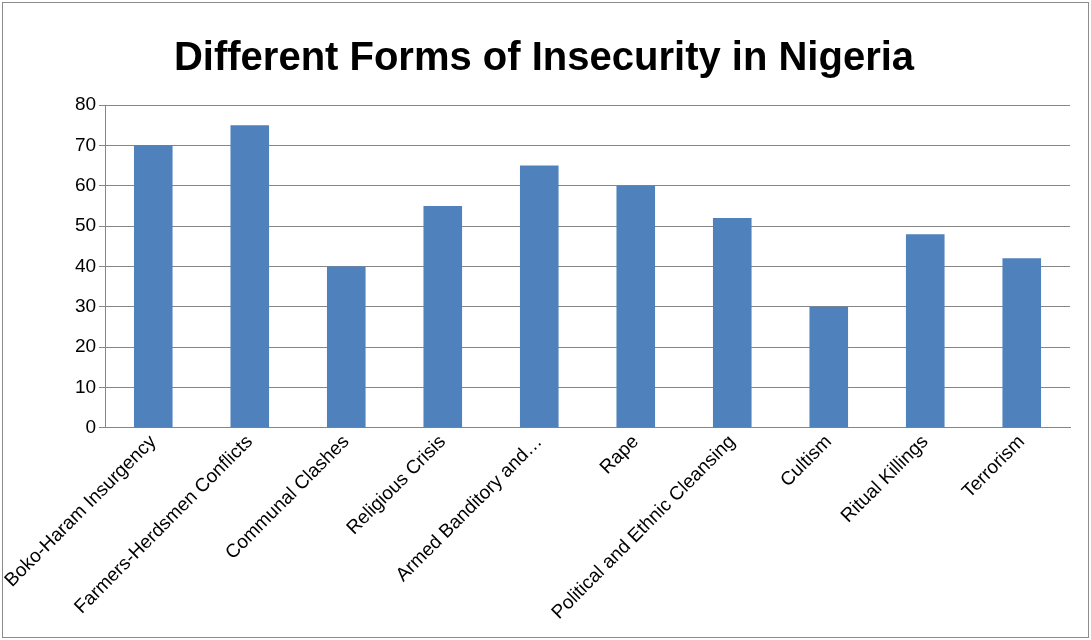 This screenshot has height=640, width=1091. What do you see at coordinates (85, 144) in the screenshot?
I see `y-tick-label: 70` at bounding box center [85, 144].